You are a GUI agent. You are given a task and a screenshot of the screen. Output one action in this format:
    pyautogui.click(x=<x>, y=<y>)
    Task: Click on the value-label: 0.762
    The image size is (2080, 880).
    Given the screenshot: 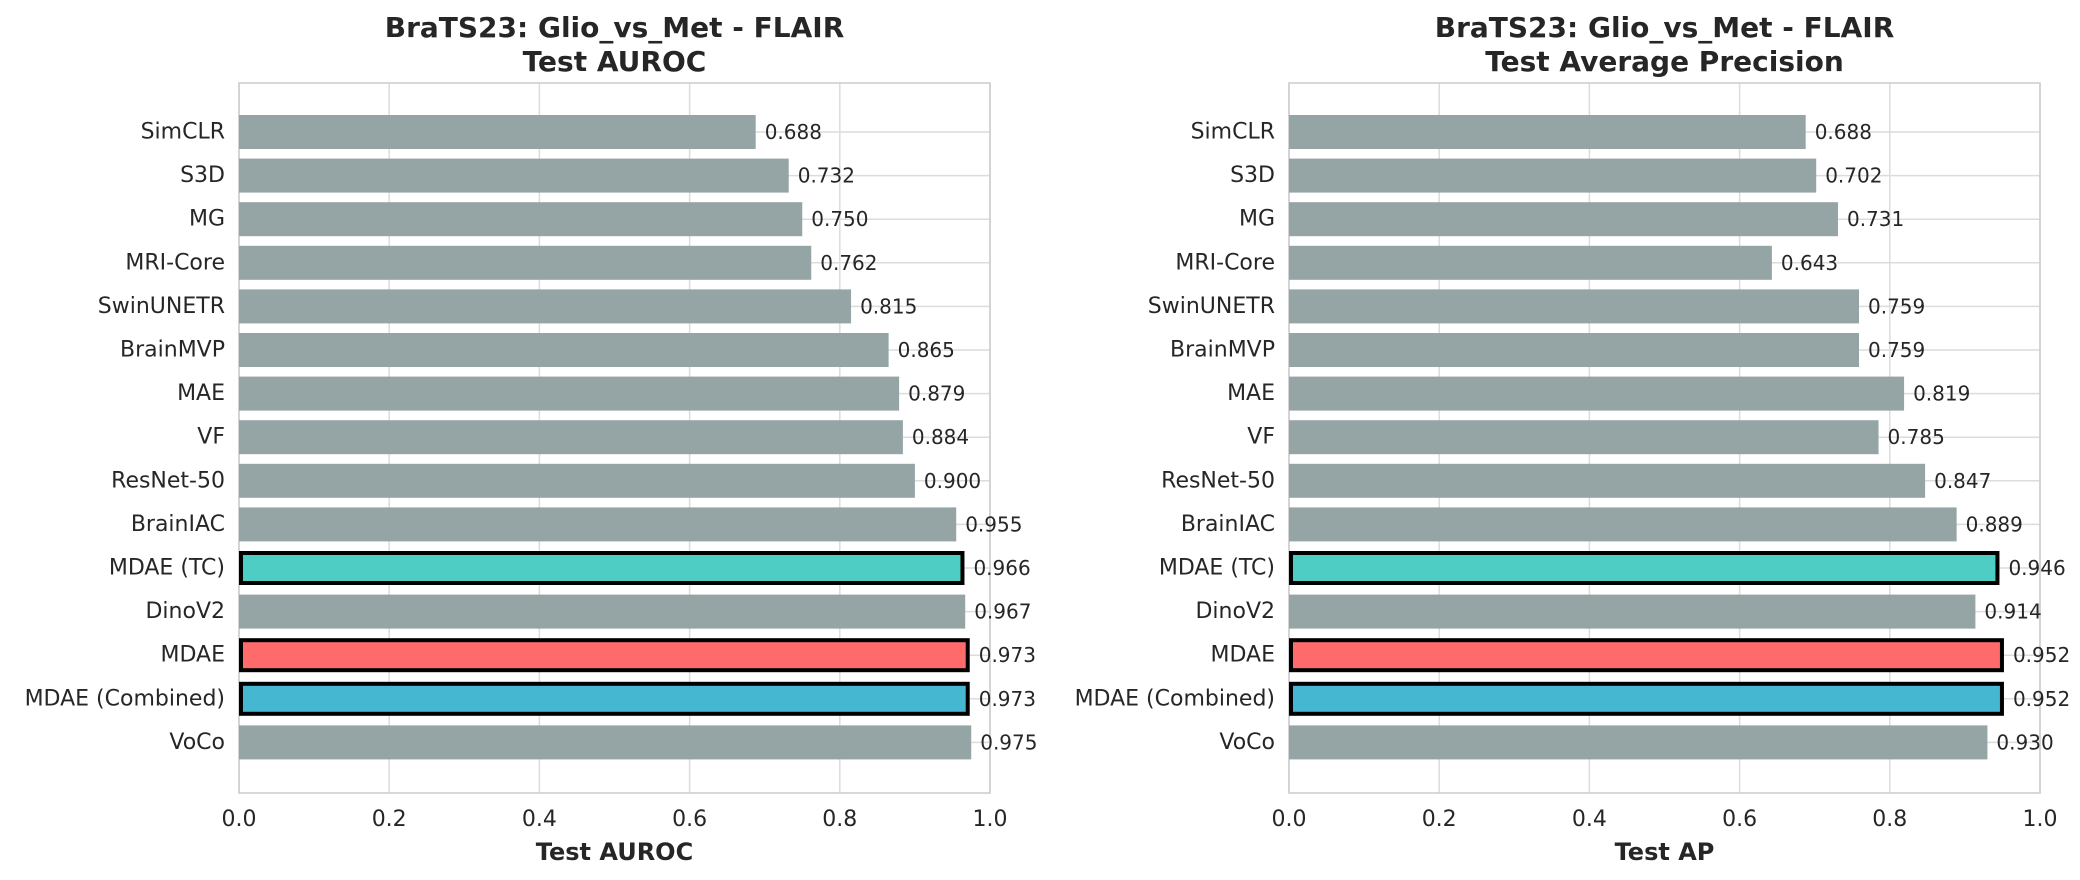 What is the action you would take?
    pyautogui.click(x=848, y=263)
    